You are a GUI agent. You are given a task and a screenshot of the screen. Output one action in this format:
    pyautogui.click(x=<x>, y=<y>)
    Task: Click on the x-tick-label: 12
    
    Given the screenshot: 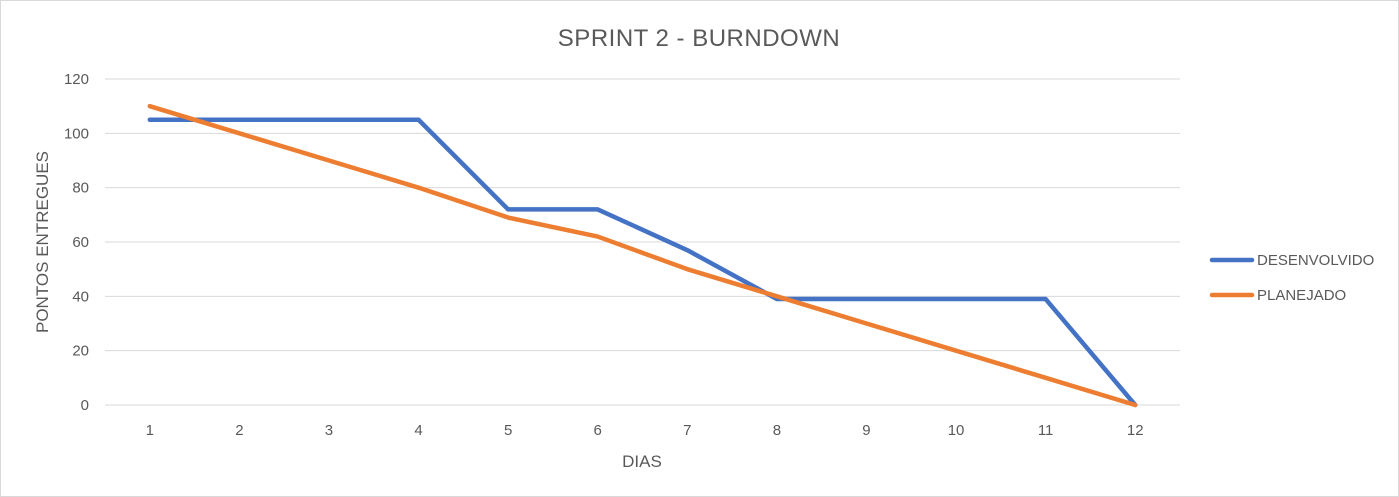 What is the action you would take?
    pyautogui.click(x=1135, y=430)
    